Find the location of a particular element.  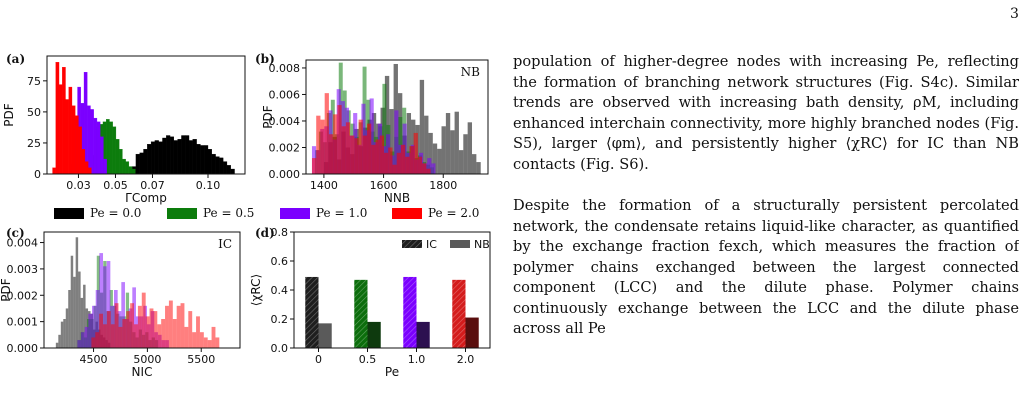

y-tick-label: 0.001 is located at coordinates (23, 322).